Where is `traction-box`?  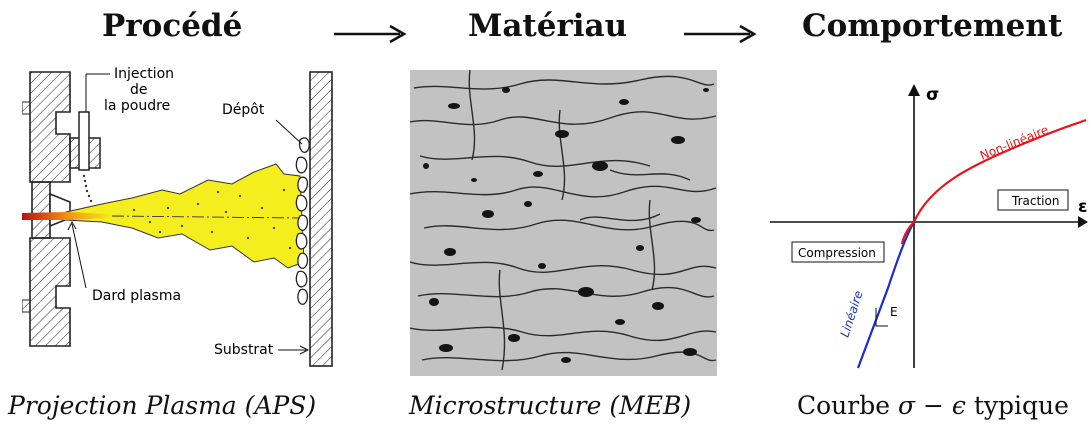
traction-box is located at coordinates (1033, 200).